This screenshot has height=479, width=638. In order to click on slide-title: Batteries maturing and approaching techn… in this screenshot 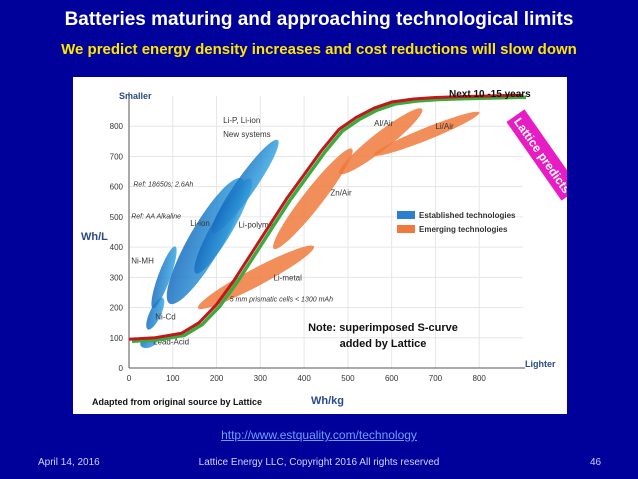, I will do `click(319, 19)`.